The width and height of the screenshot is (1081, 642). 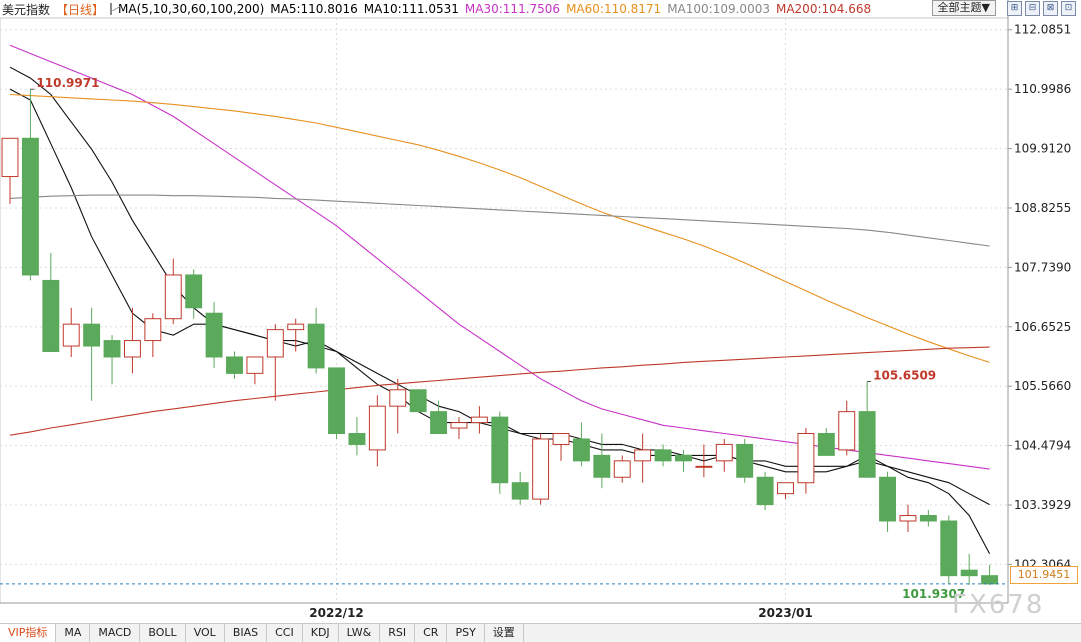 I want to click on tab-cr: CR, so click(x=431, y=633).